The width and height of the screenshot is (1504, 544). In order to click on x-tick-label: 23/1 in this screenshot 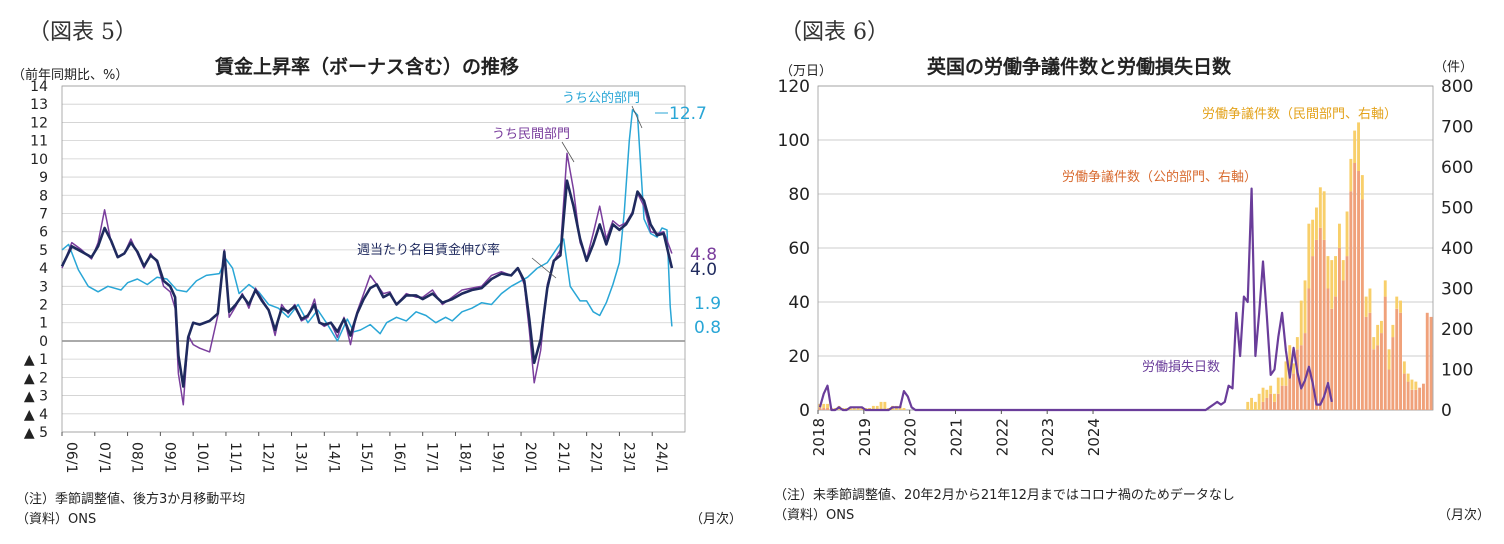, I will do `click(628, 457)`.